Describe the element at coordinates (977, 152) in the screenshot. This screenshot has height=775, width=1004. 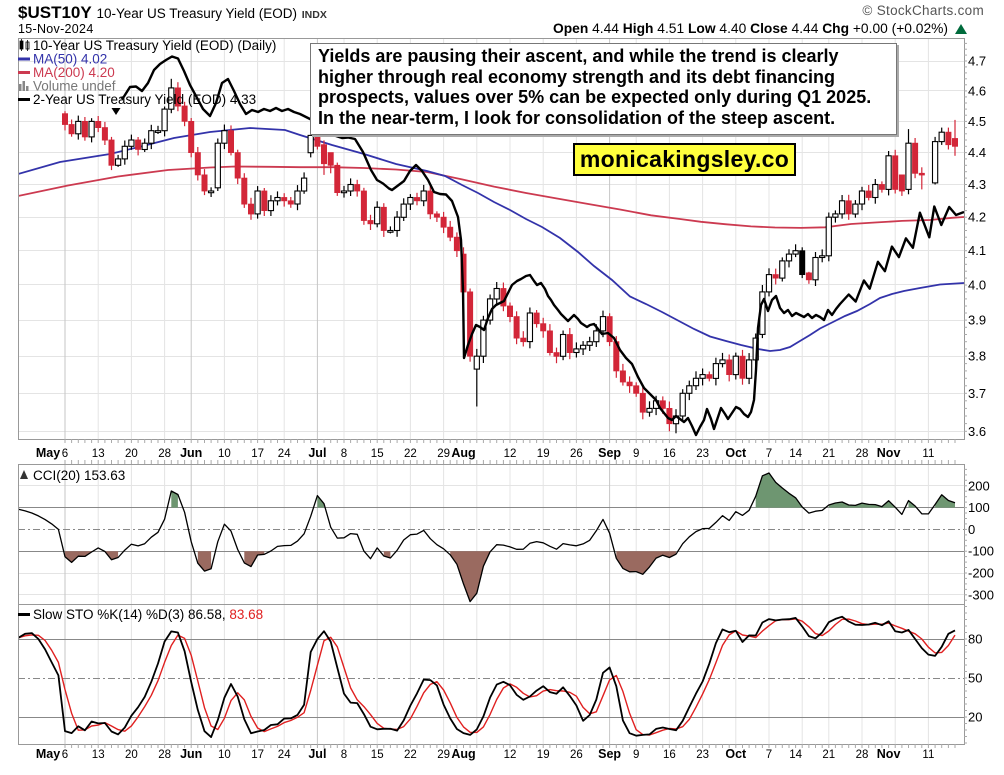
I see `svg-text: 4.4` at that location.